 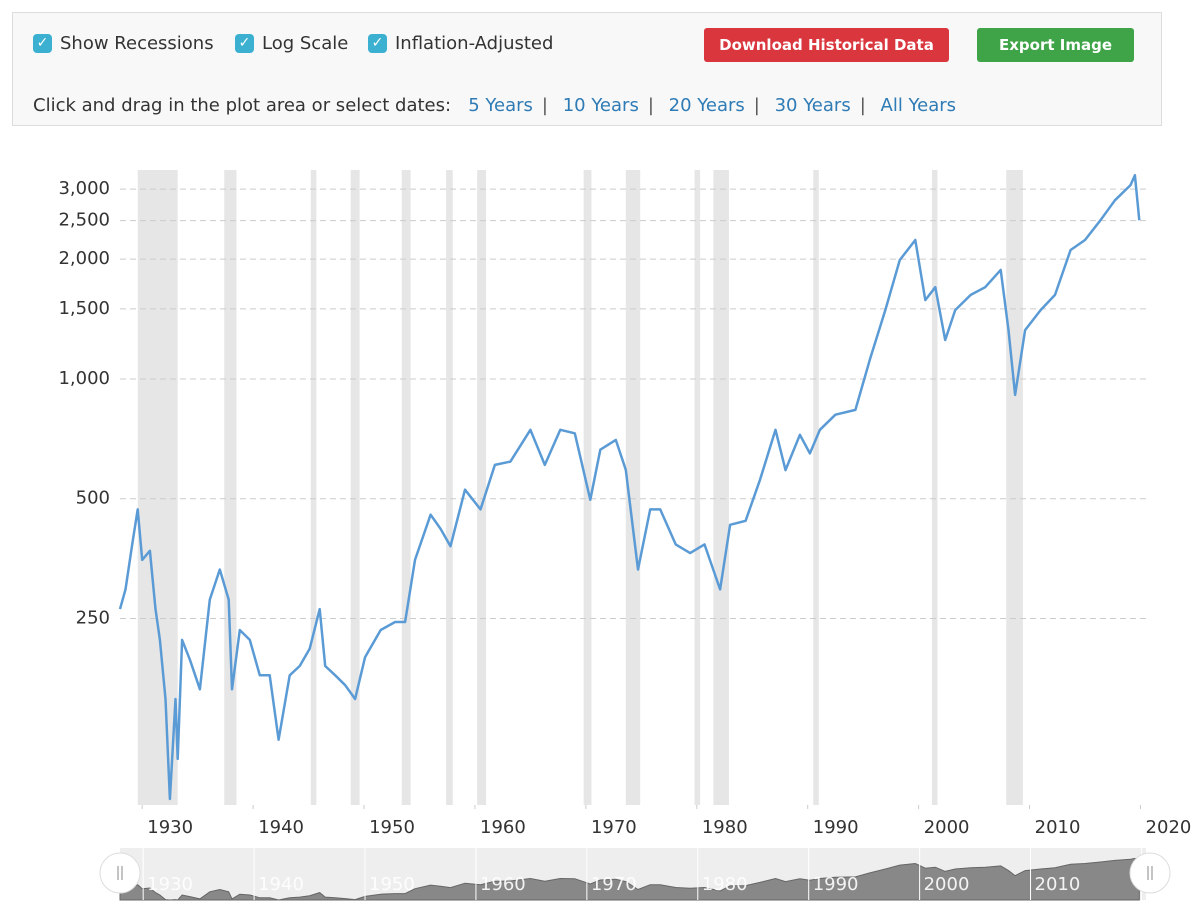 What do you see at coordinates (281, 827) in the screenshot?
I see `x-tick-label: 1940` at bounding box center [281, 827].